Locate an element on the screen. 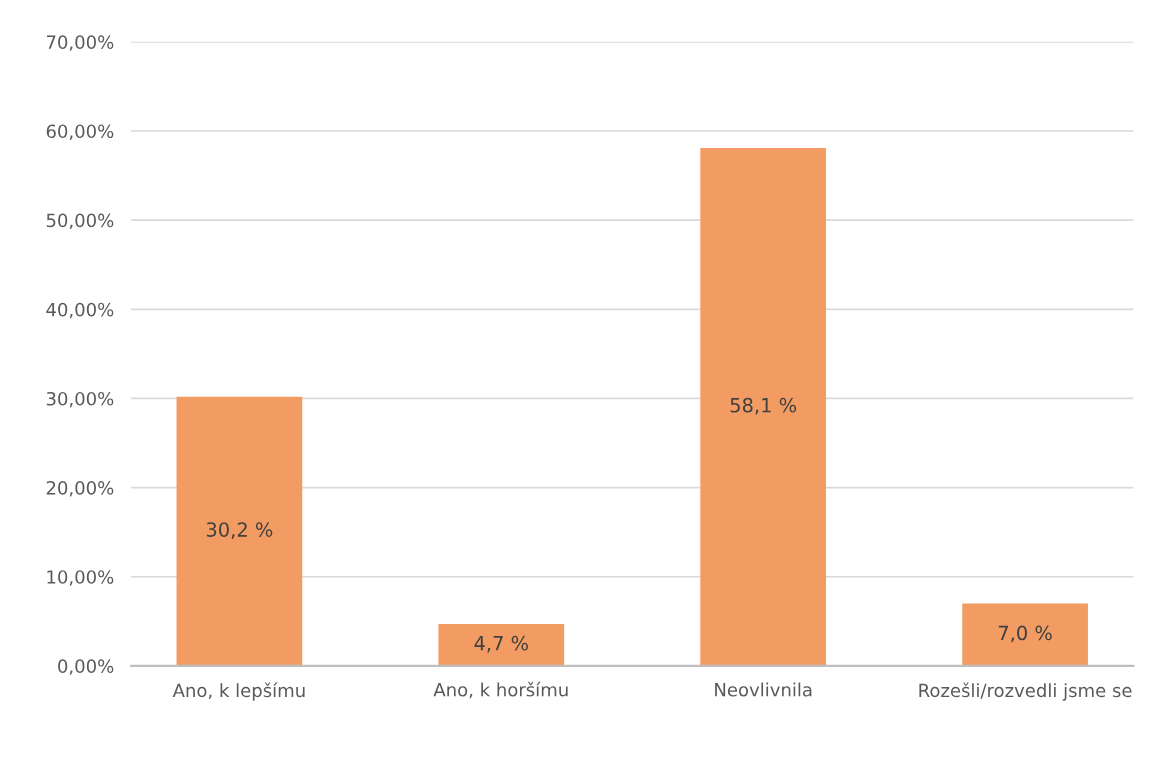 The height and width of the screenshot is (761, 1159). y-tick-label: 70,00% is located at coordinates (80, 43).